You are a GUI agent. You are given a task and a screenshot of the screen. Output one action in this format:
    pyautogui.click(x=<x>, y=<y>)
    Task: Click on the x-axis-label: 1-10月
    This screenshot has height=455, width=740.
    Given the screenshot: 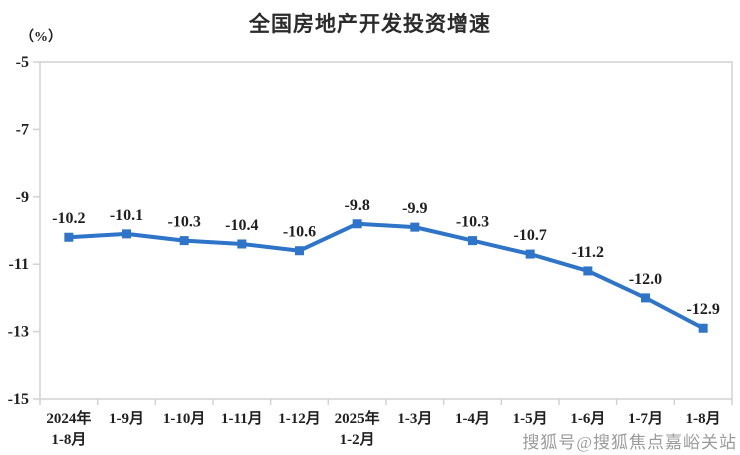 What is the action you would take?
    pyautogui.click(x=184, y=418)
    